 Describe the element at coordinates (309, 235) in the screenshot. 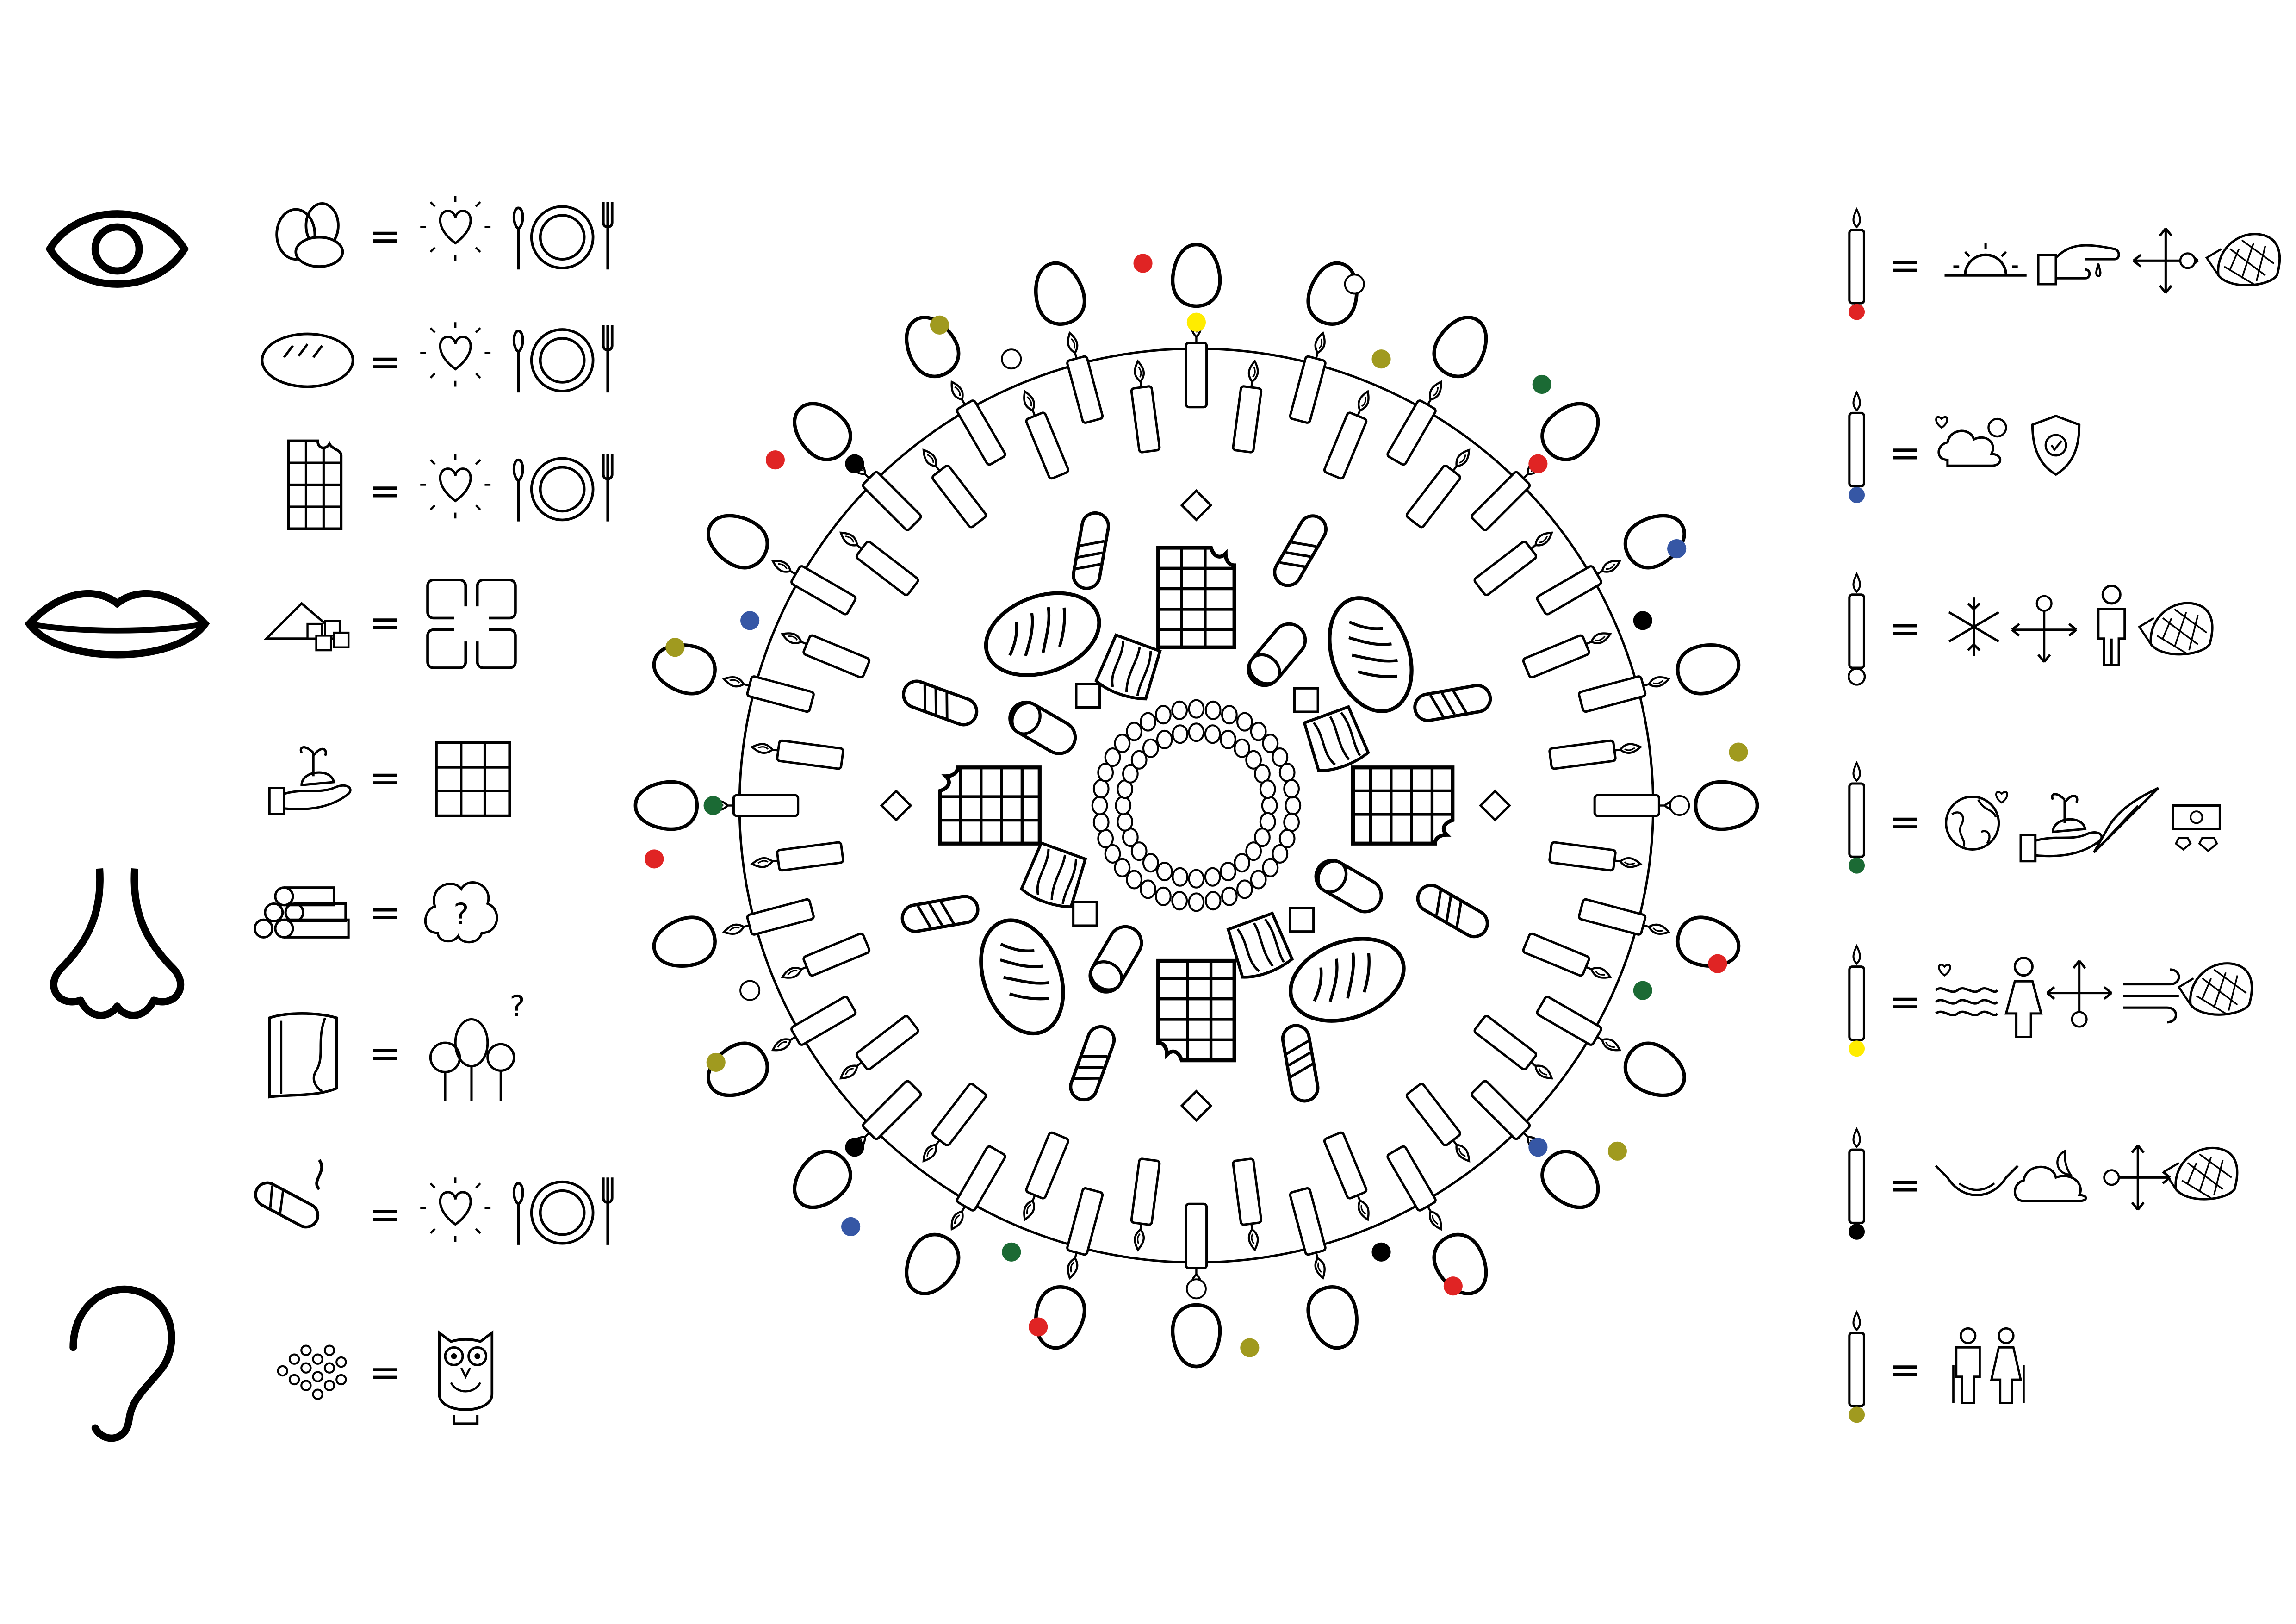

I see `eggs-icon` at that location.